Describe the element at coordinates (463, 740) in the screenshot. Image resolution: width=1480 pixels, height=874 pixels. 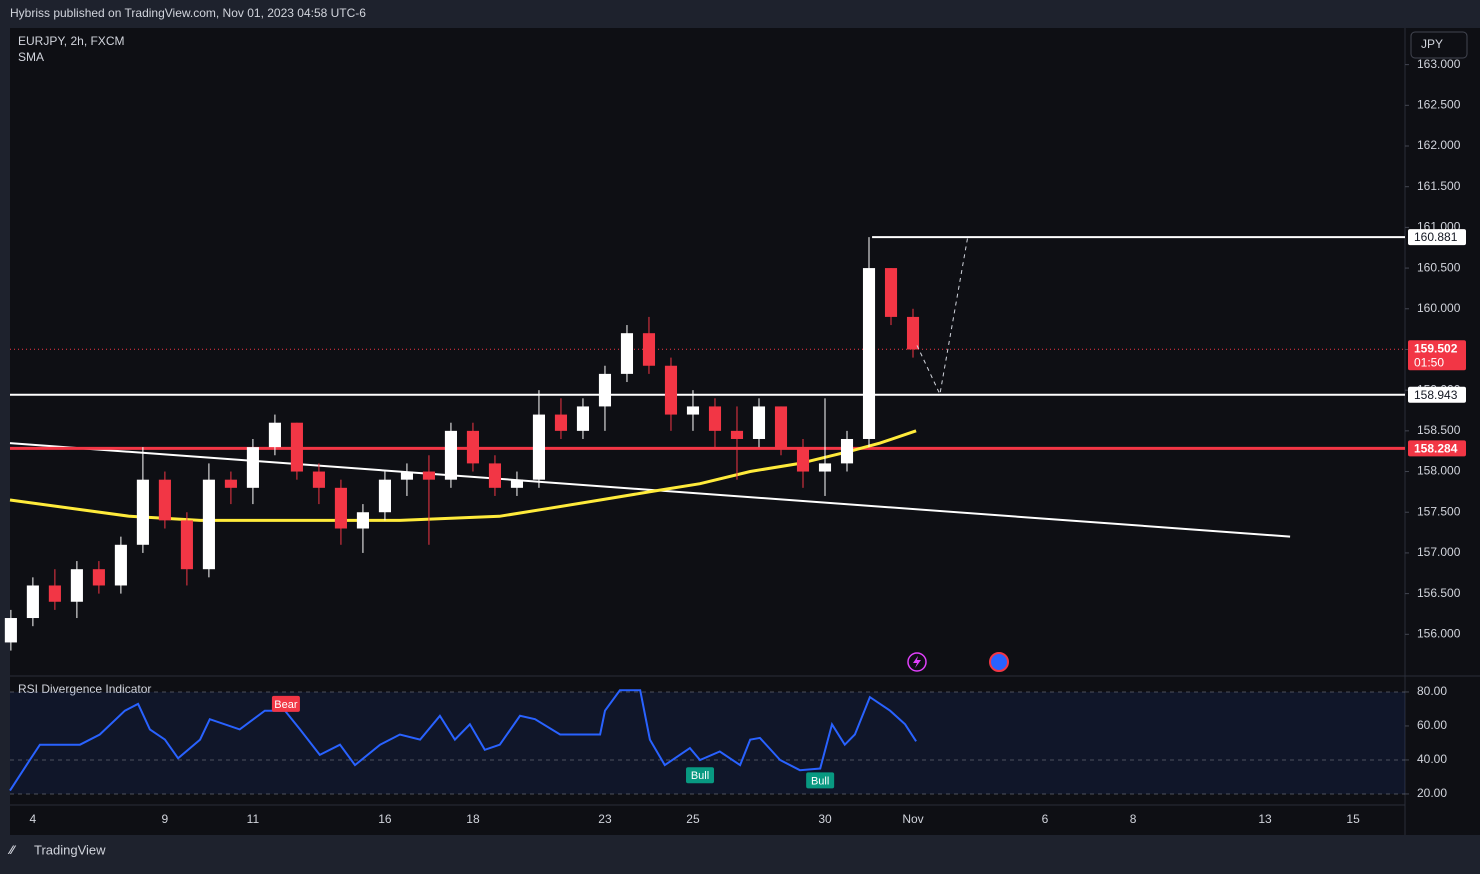
I see `rsi-line` at that location.